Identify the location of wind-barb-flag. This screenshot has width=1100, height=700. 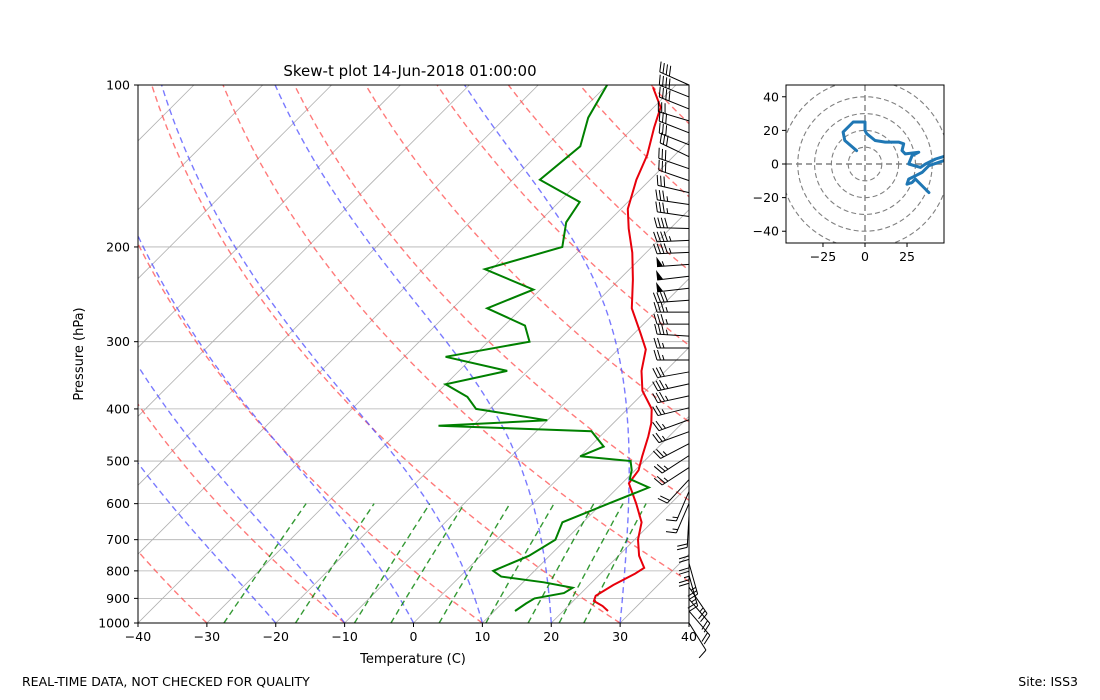
(660, 286).